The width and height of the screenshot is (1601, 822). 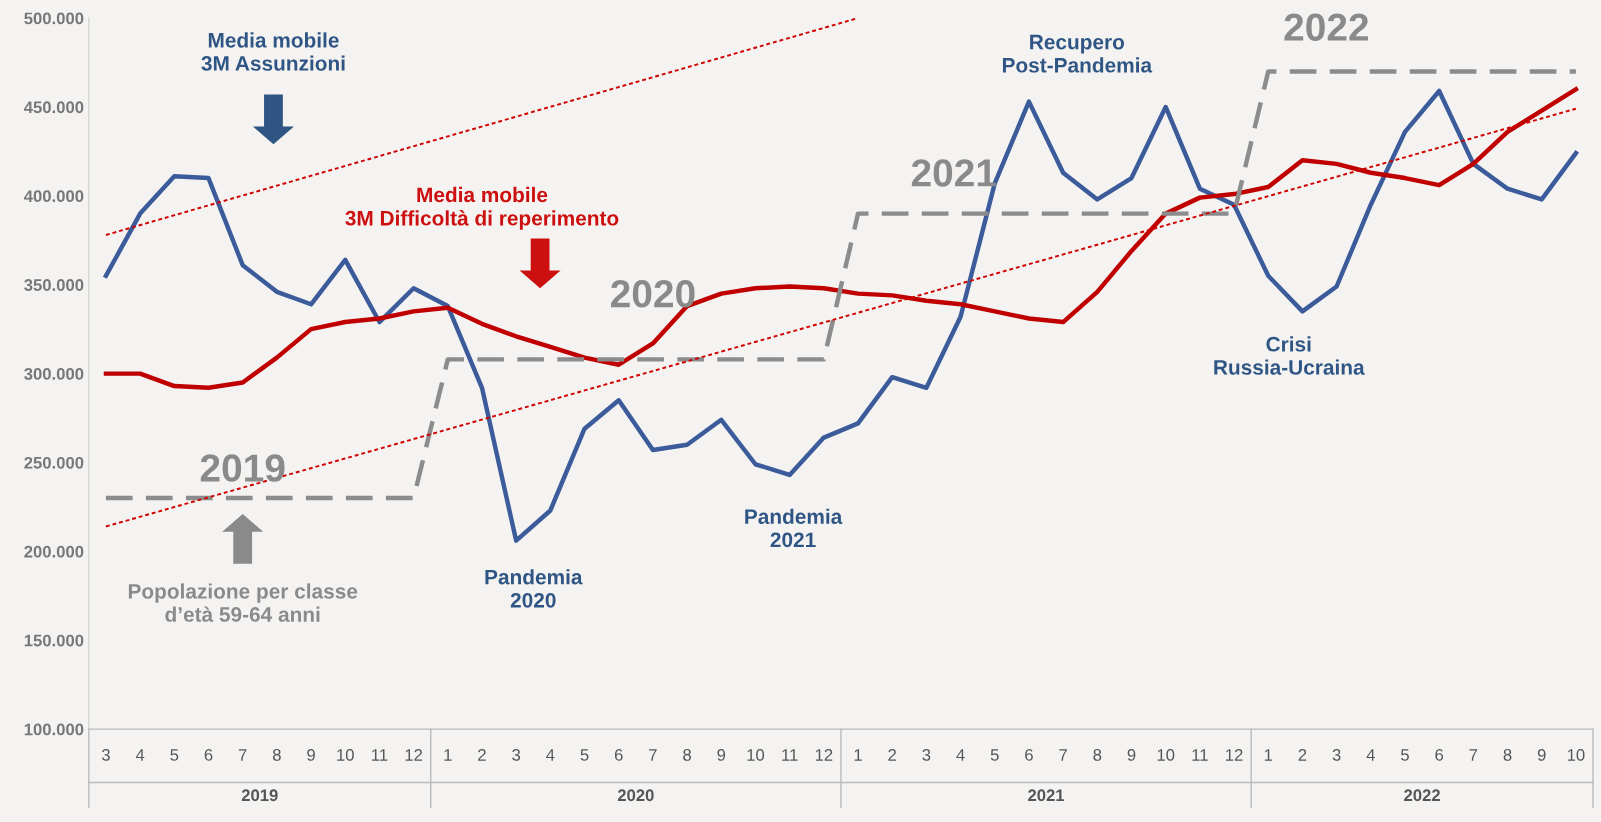 What do you see at coordinates (54, 107) in the screenshot?
I see `y-tick-label: 450.000` at bounding box center [54, 107].